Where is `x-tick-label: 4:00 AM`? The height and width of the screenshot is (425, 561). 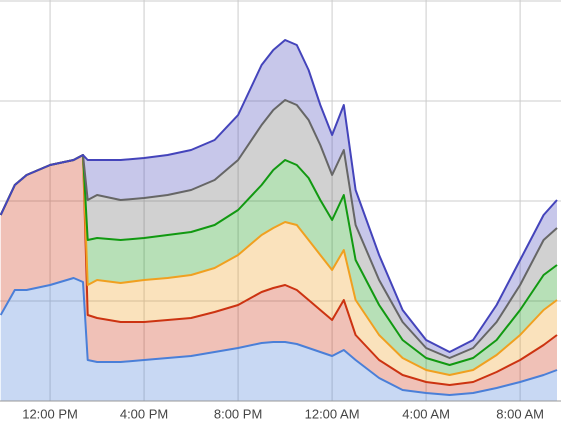 x-tick-label: 4:00 AM is located at coordinates (426, 413).